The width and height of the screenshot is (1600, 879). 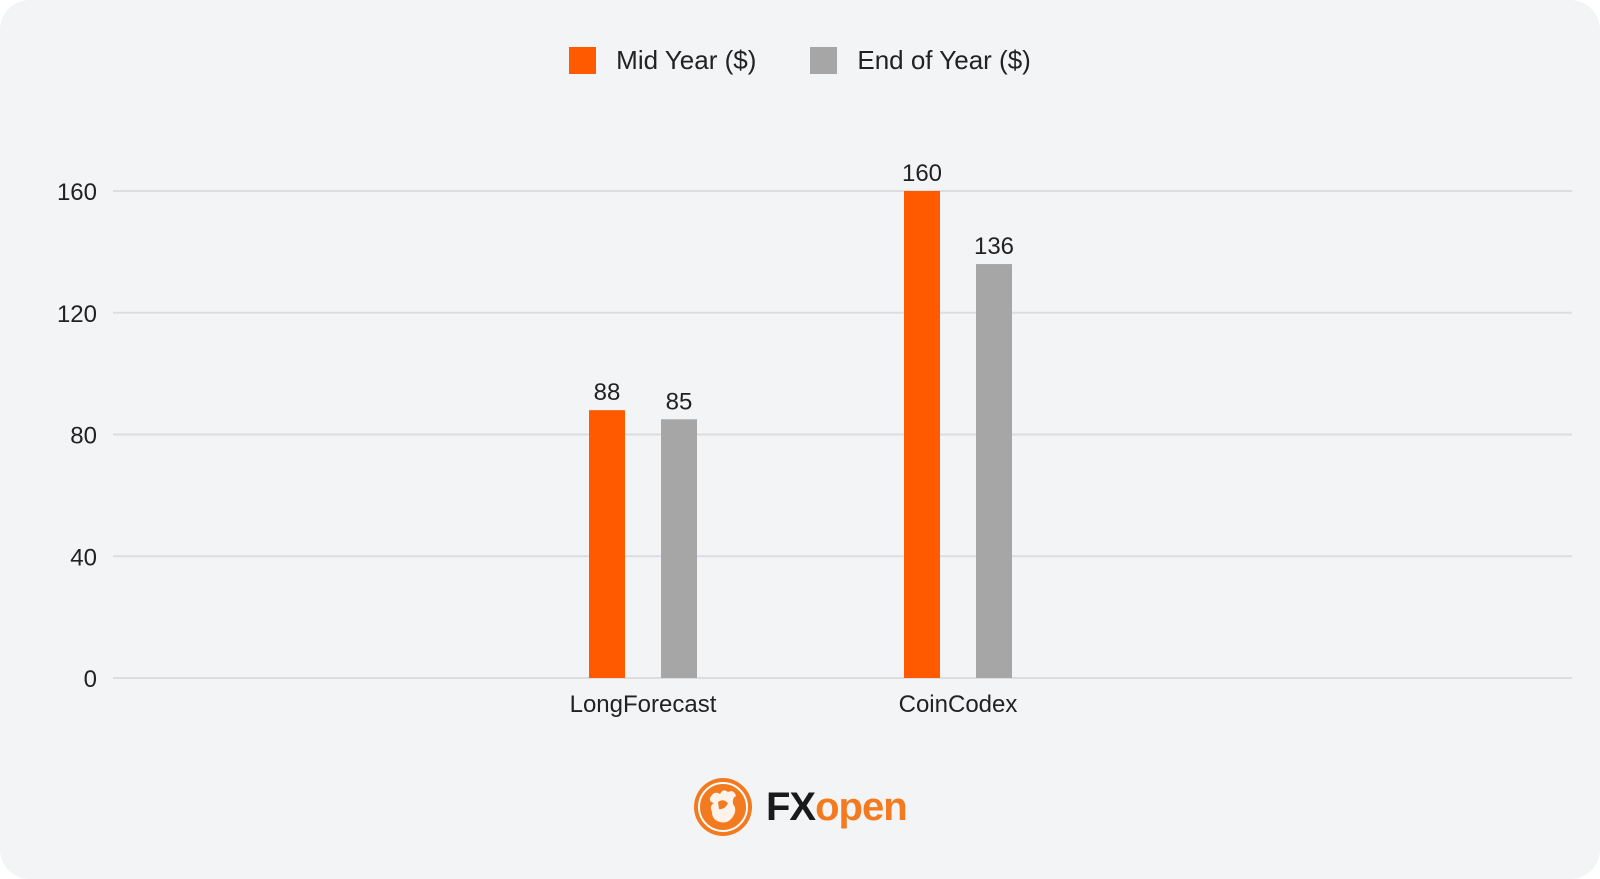 What do you see at coordinates (77, 192) in the screenshot?
I see `y-tick-label-160: 160` at bounding box center [77, 192].